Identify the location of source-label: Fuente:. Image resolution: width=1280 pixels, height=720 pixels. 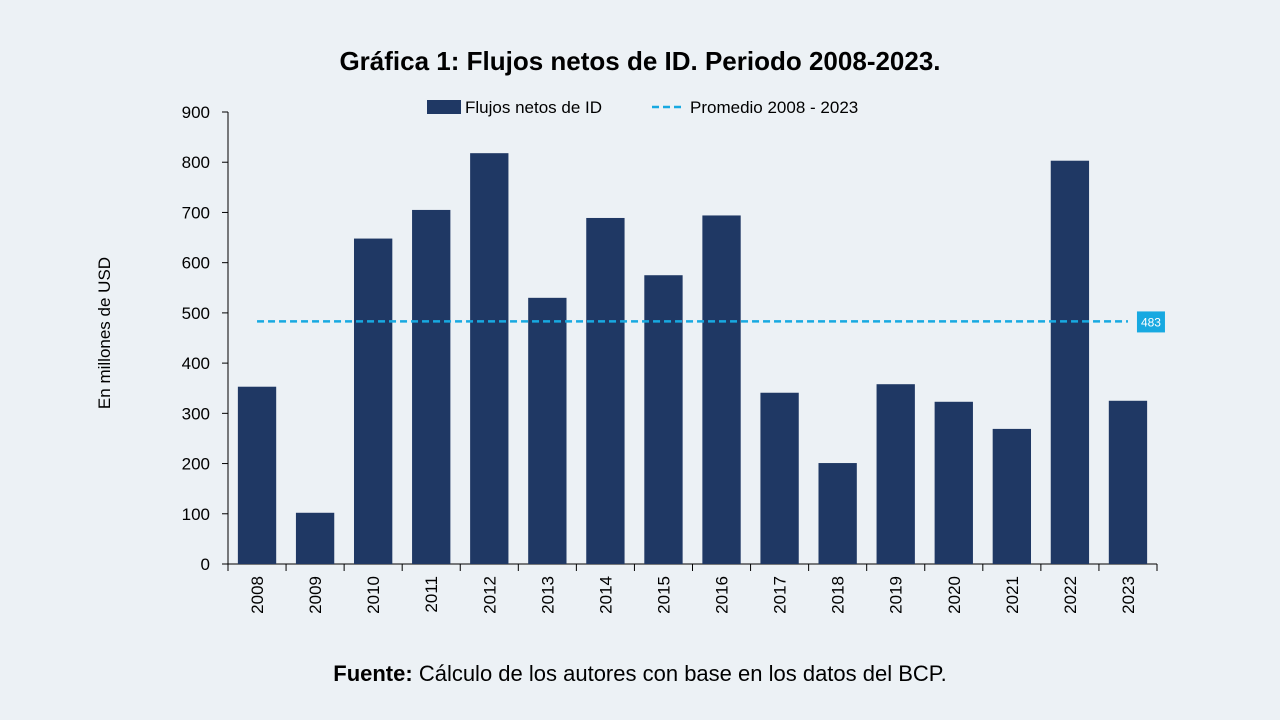
(372, 673).